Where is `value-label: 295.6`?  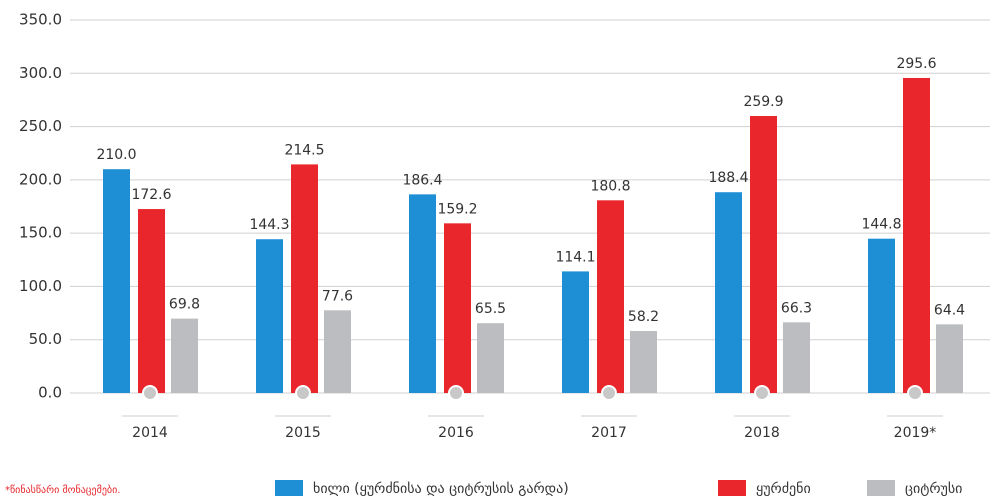
value-label: 295.6 is located at coordinates (916, 64).